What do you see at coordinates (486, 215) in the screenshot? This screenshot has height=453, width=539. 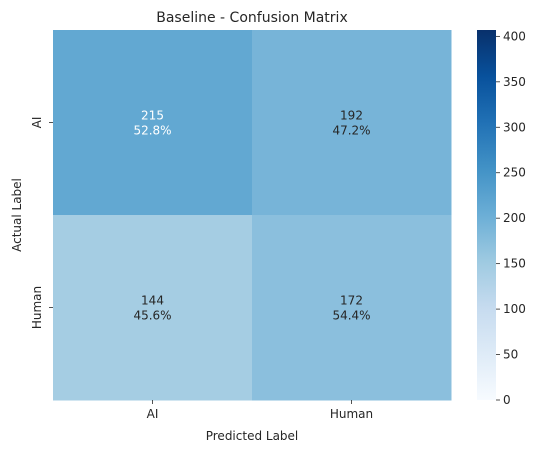 I see `colorbar` at bounding box center [486, 215].